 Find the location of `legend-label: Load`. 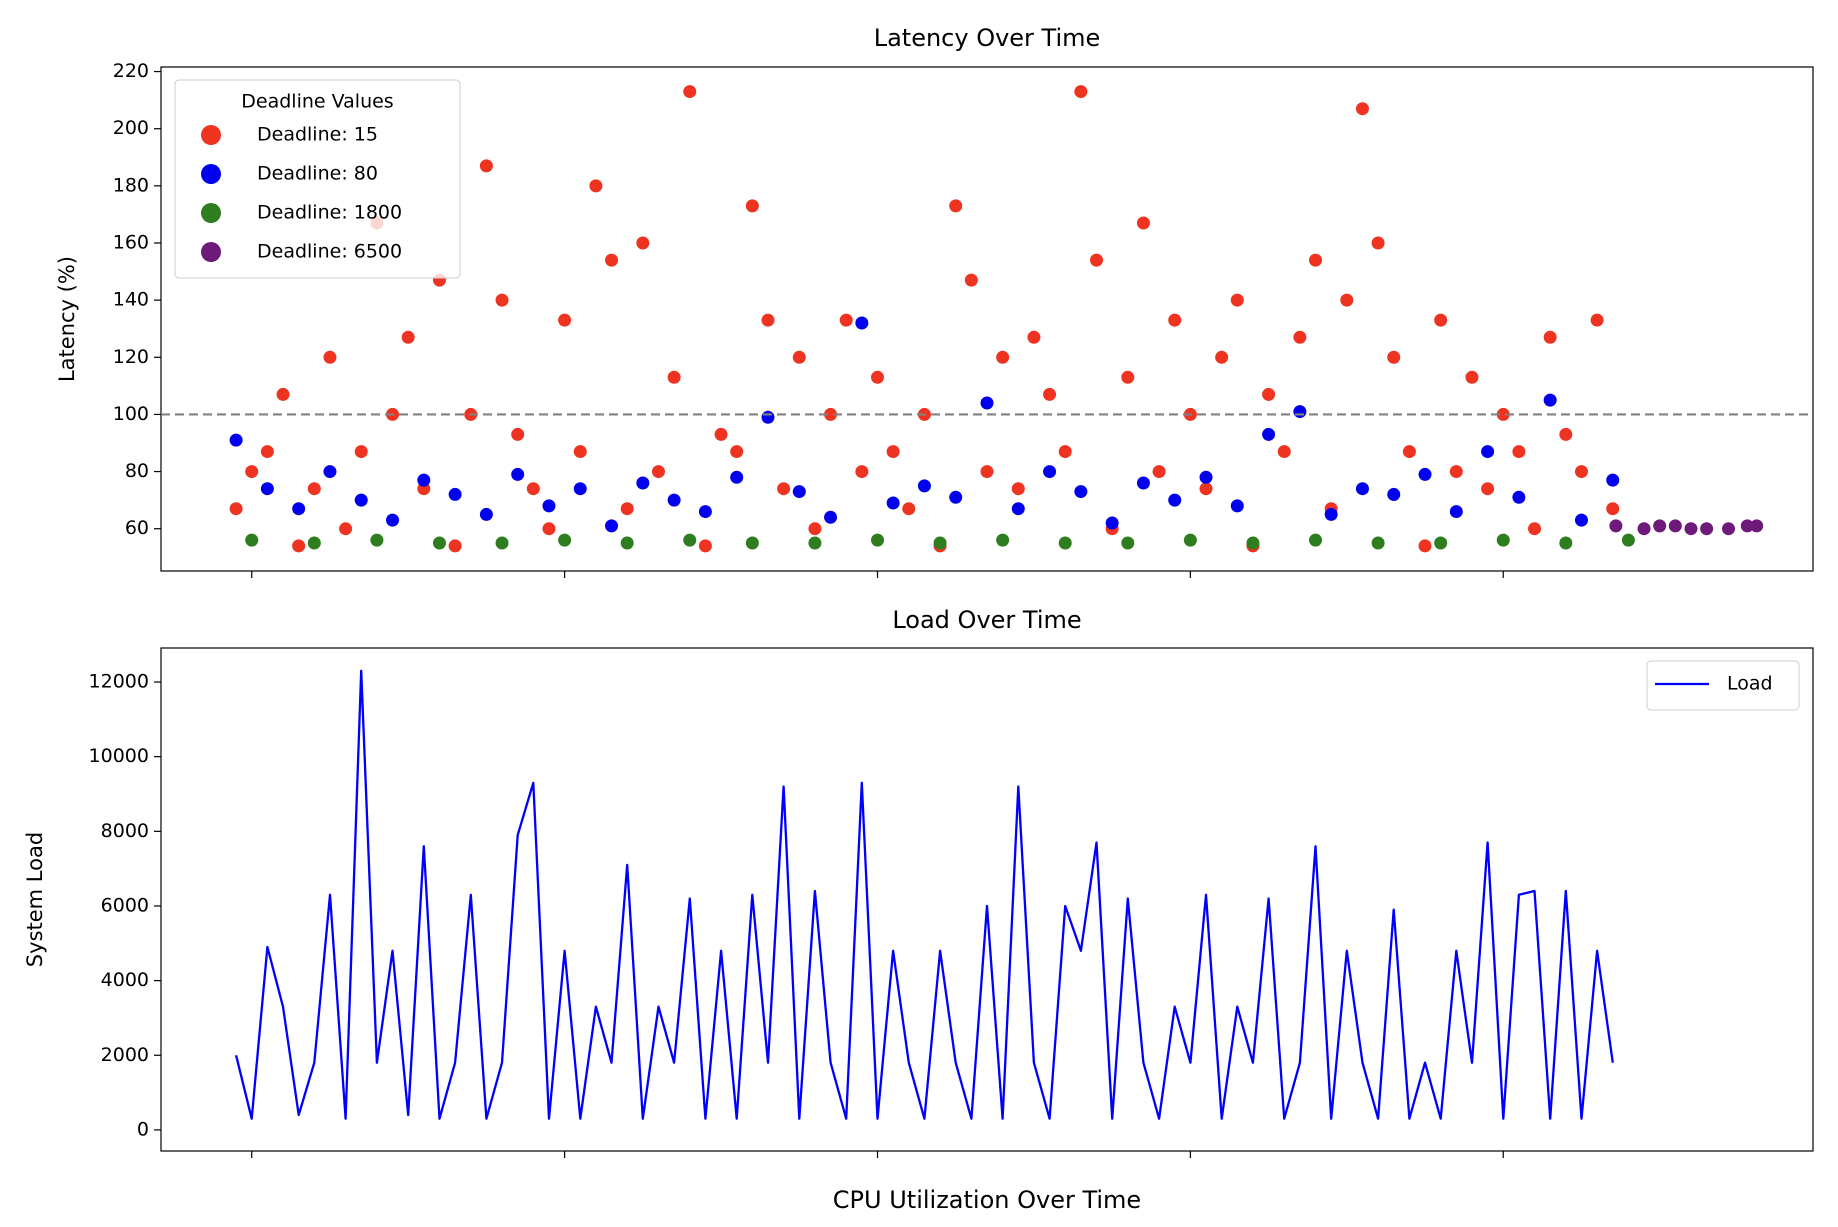

legend-label: Load is located at coordinates (1750, 684).